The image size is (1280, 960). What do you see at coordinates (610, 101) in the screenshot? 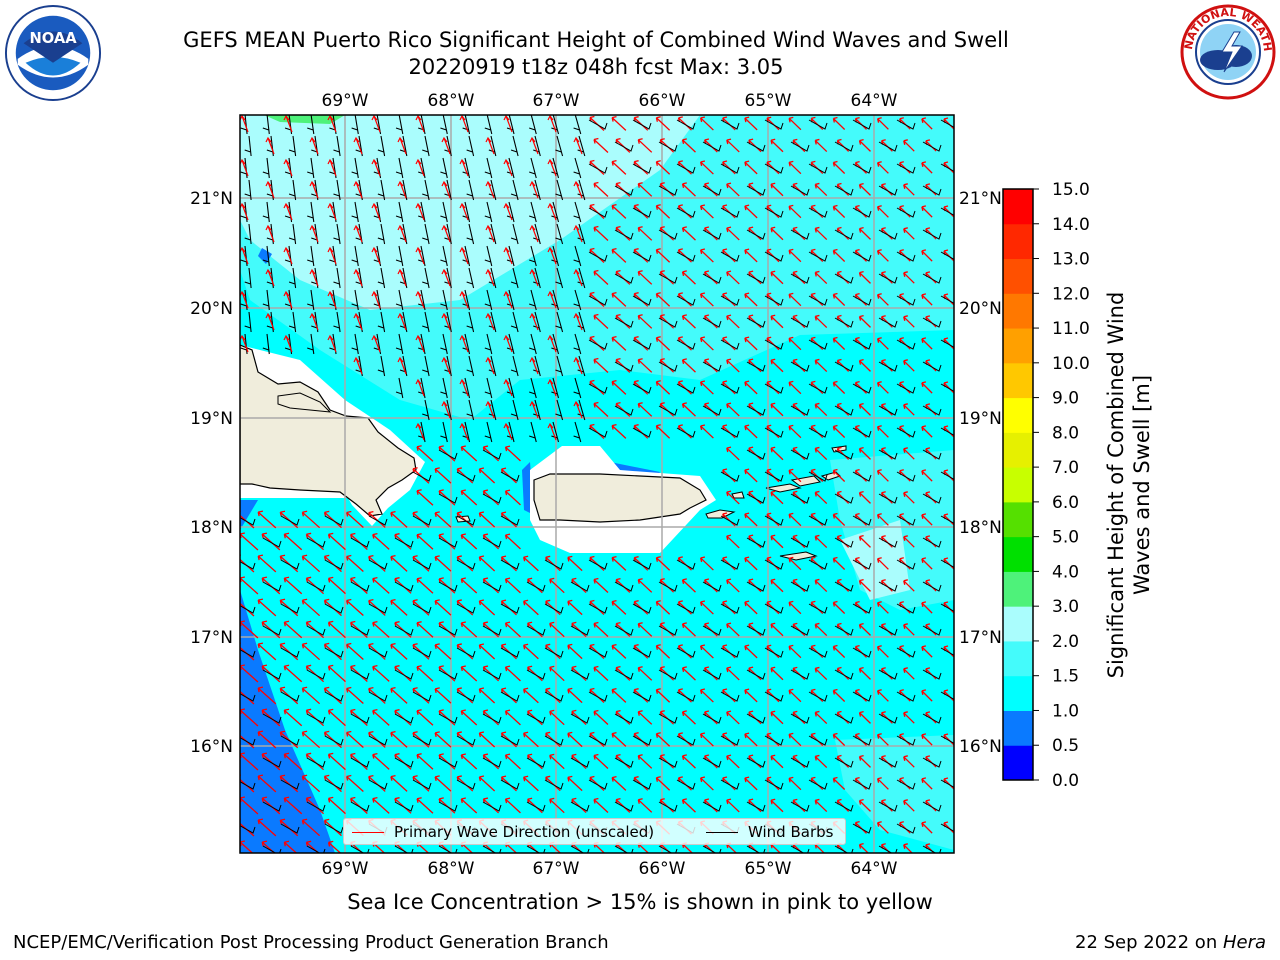
I see `lon-labels-top: 69°W 68°W 67°W 66°W 65°W 64°W` at bounding box center [610, 101].